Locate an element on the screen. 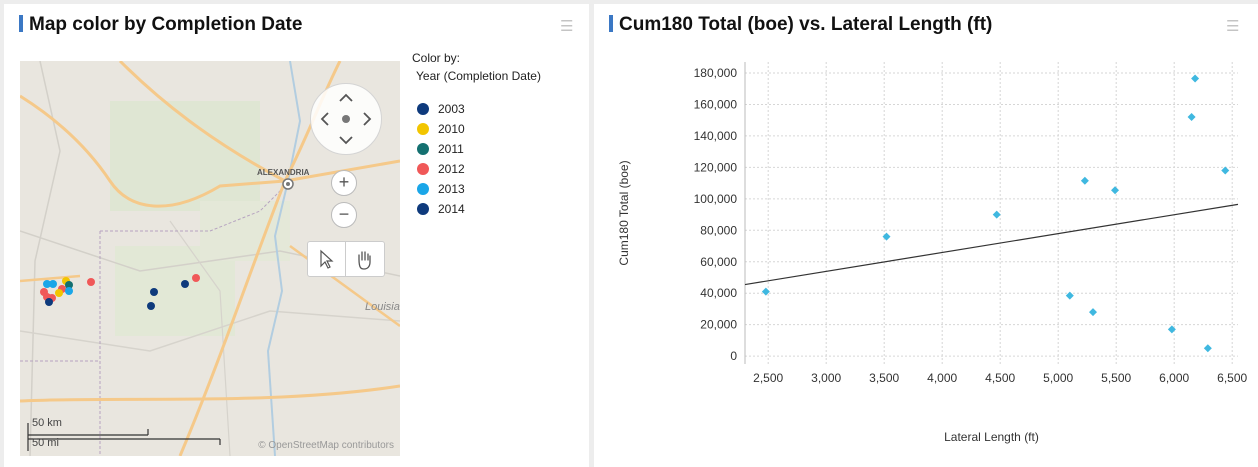  parish-boundary is located at coordinates (193, 208).